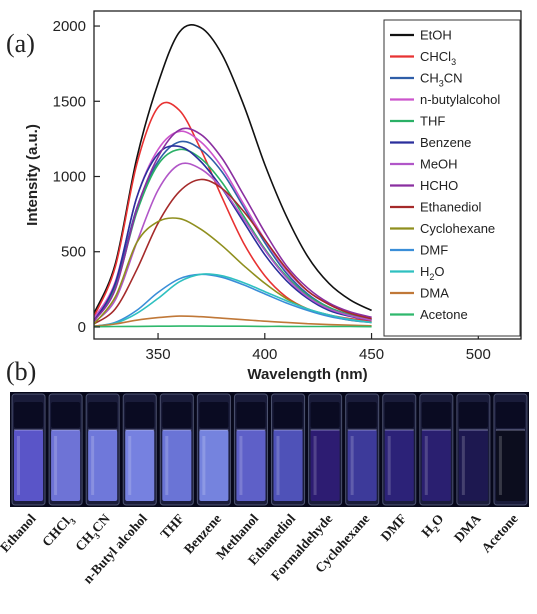 The height and width of the screenshot is (614, 537). What do you see at coordinates (457, 228) in the screenshot?
I see `legend-label: Cyclohexane` at bounding box center [457, 228].